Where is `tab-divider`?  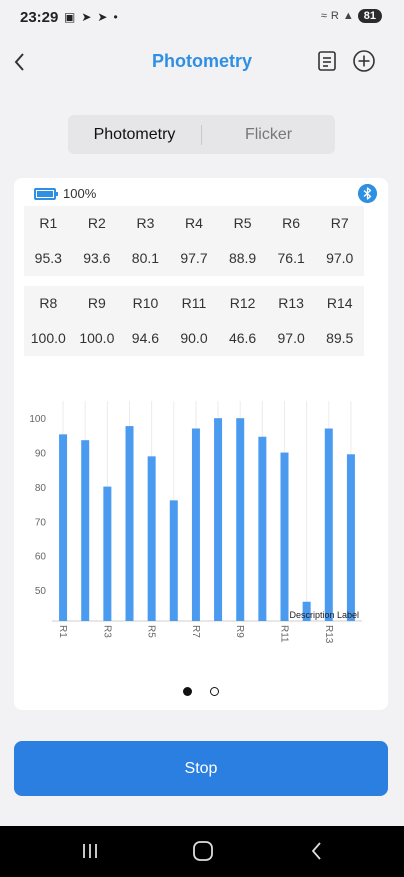 tab-divider is located at coordinates (201, 134).